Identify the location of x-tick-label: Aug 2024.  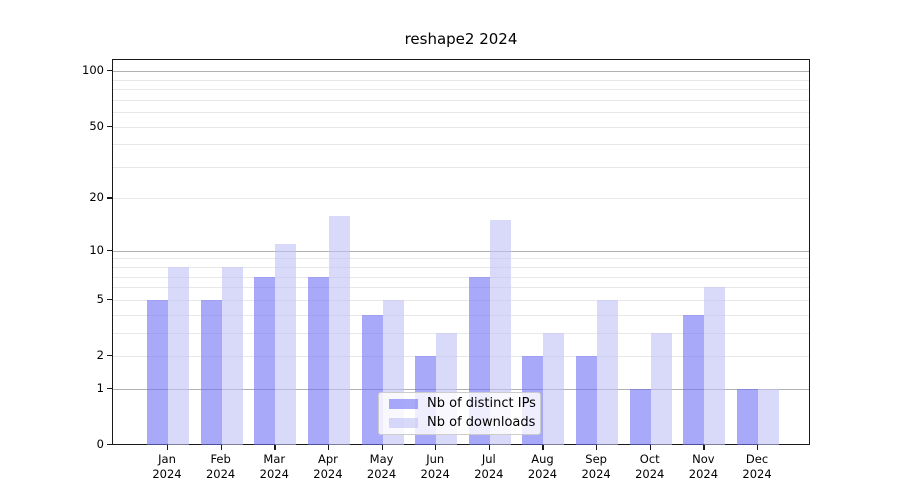
(542, 467).